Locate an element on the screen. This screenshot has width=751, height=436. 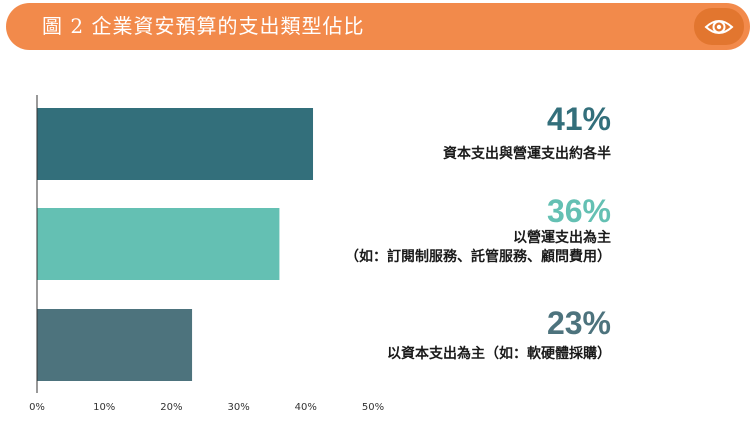
x-tick-label: 50% is located at coordinates (373, 407).